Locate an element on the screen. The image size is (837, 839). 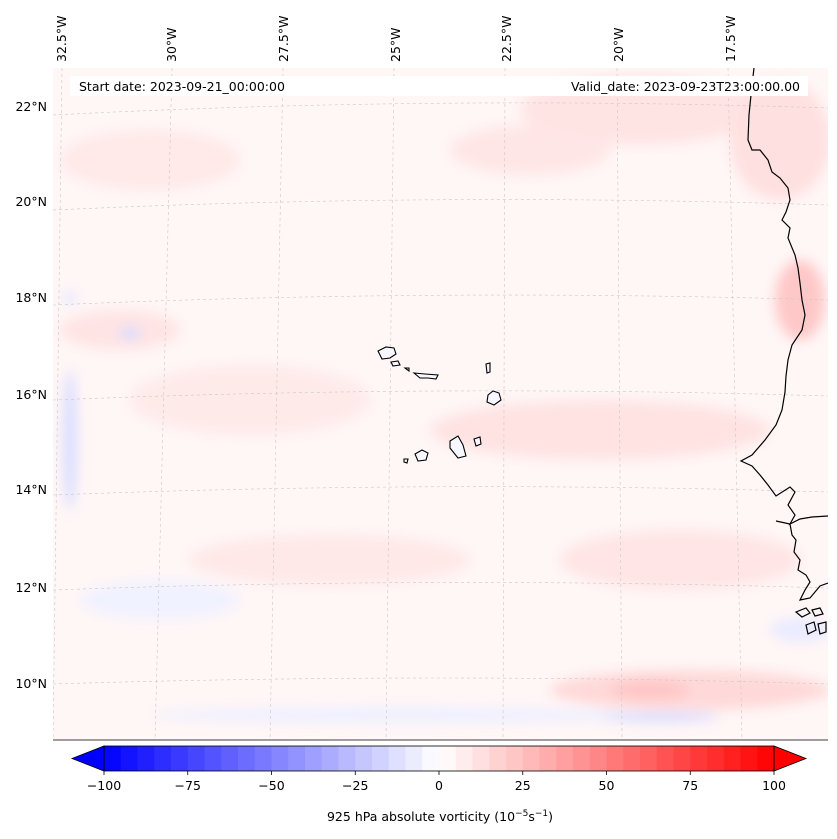
lat-label: 20°N is located at coordinates (31, 201).